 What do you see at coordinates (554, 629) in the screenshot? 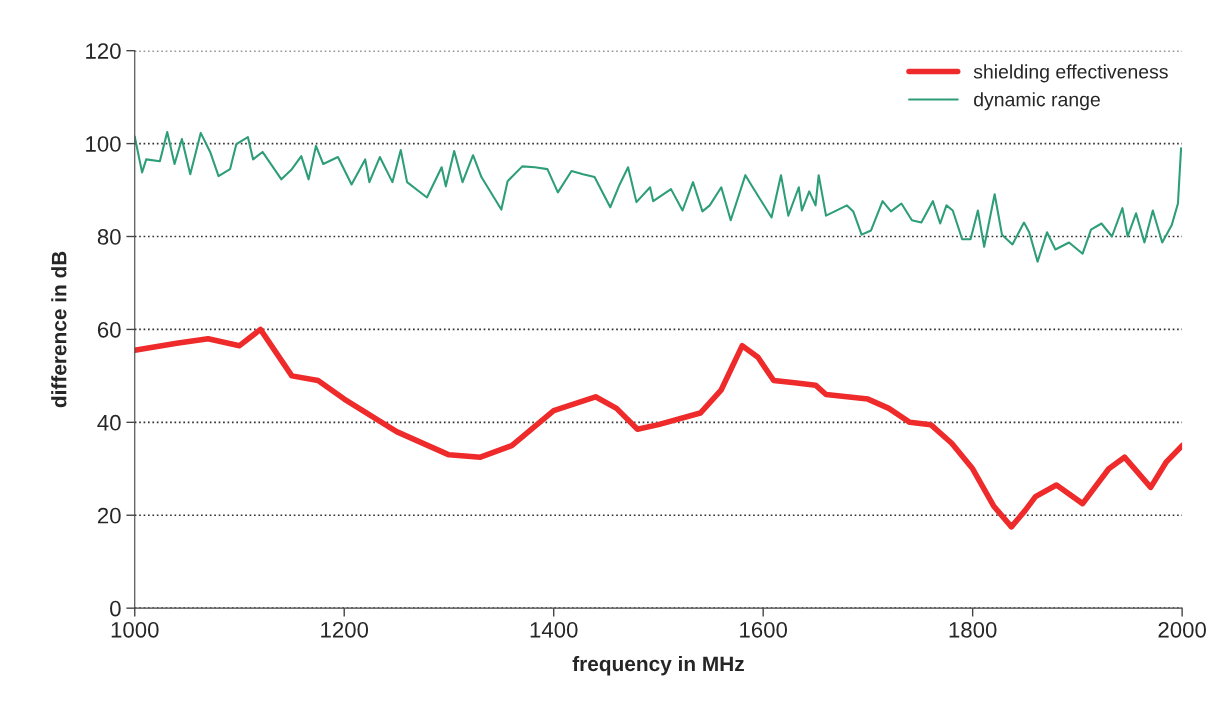
I see `x-tick-label: 1400` at bounding box center [554, 629].